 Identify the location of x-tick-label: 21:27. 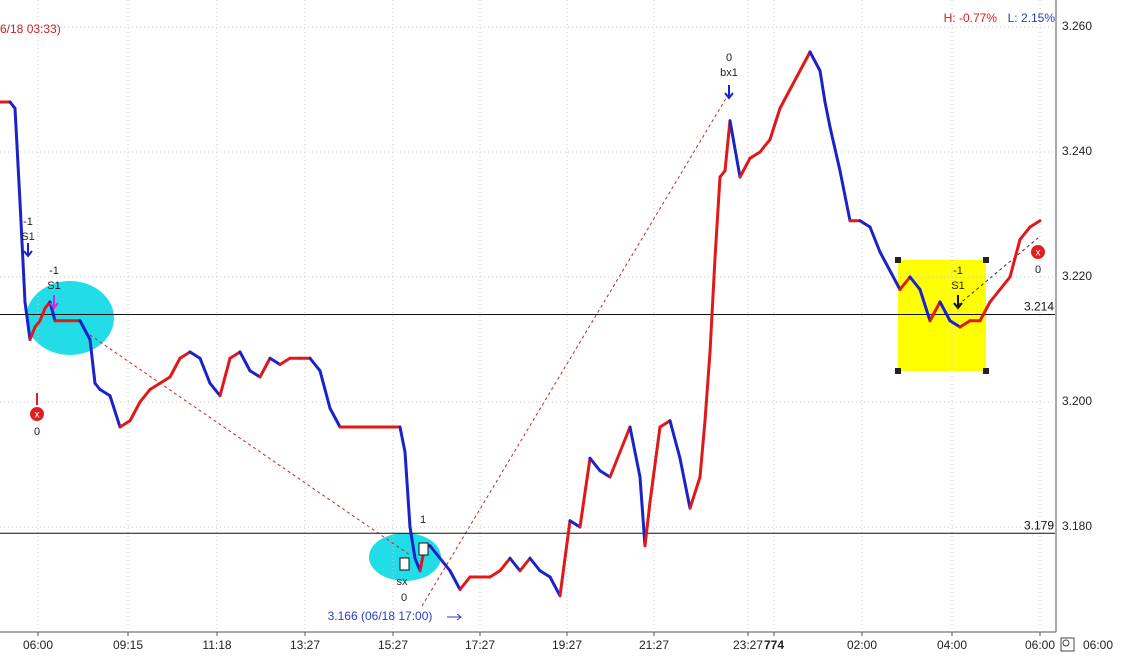
(654, 645).